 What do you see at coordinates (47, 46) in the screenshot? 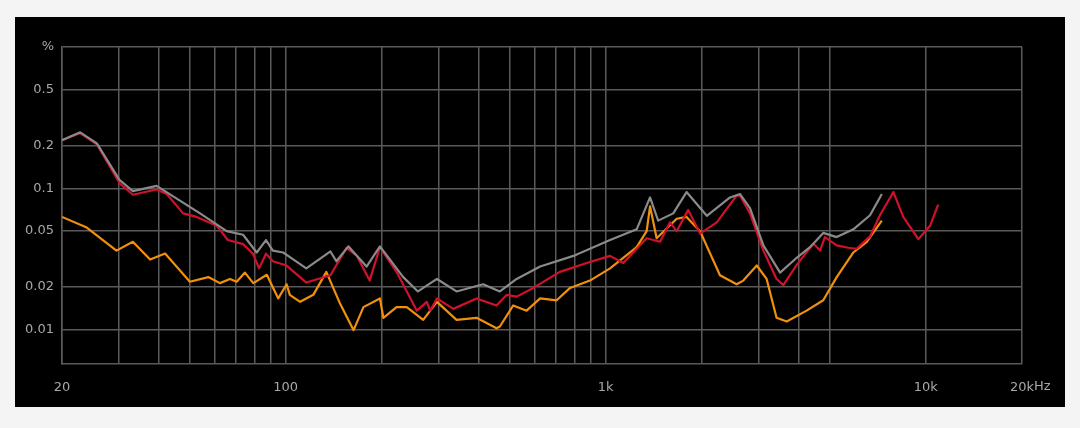
I see `y-tick-label: %` at bounding box center [47, 46].